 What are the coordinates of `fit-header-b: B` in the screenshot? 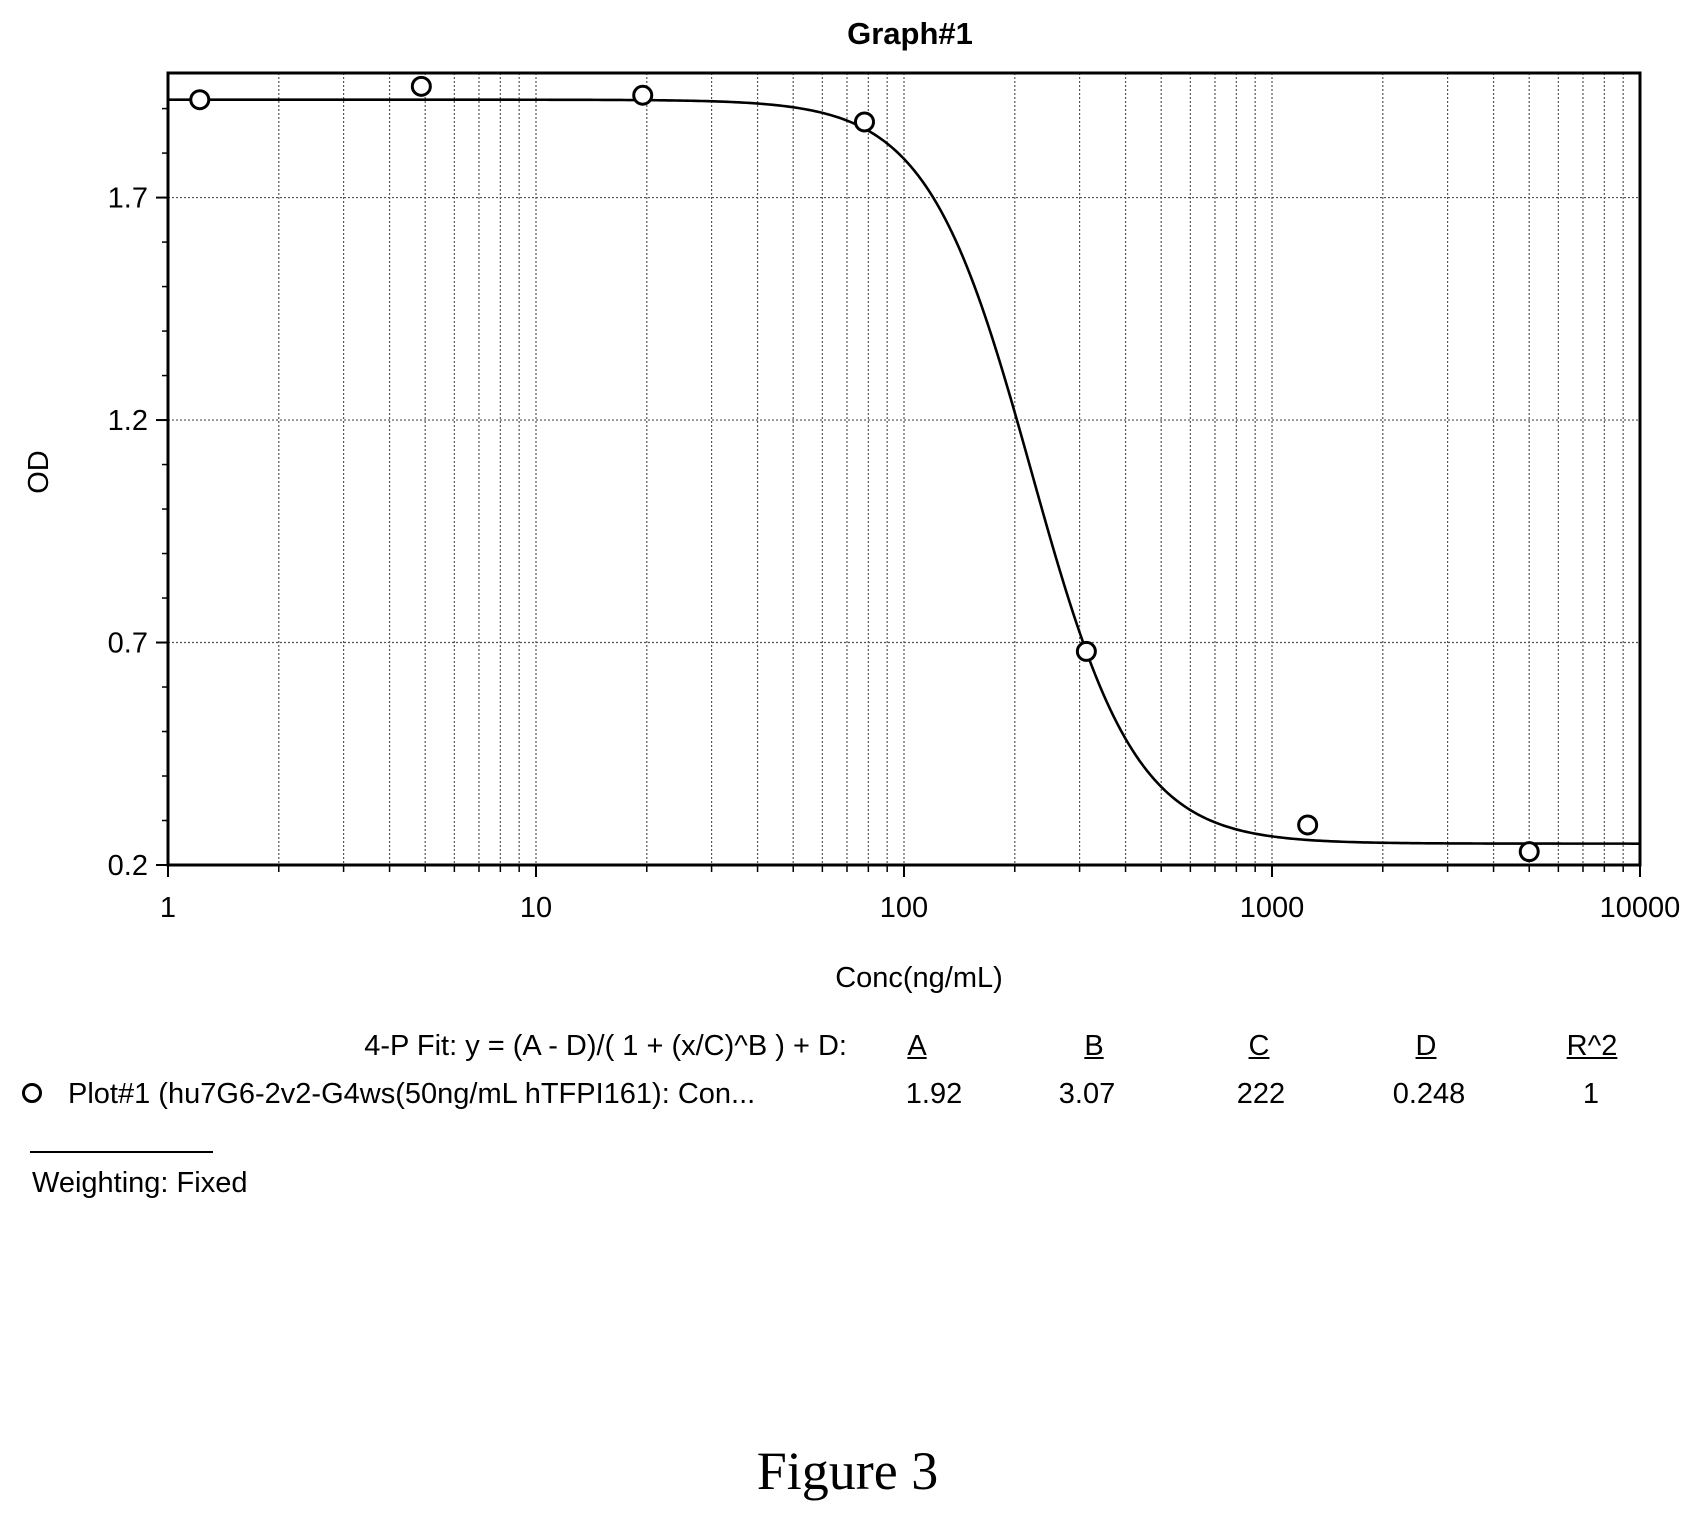 It's located at (1094, 1046).